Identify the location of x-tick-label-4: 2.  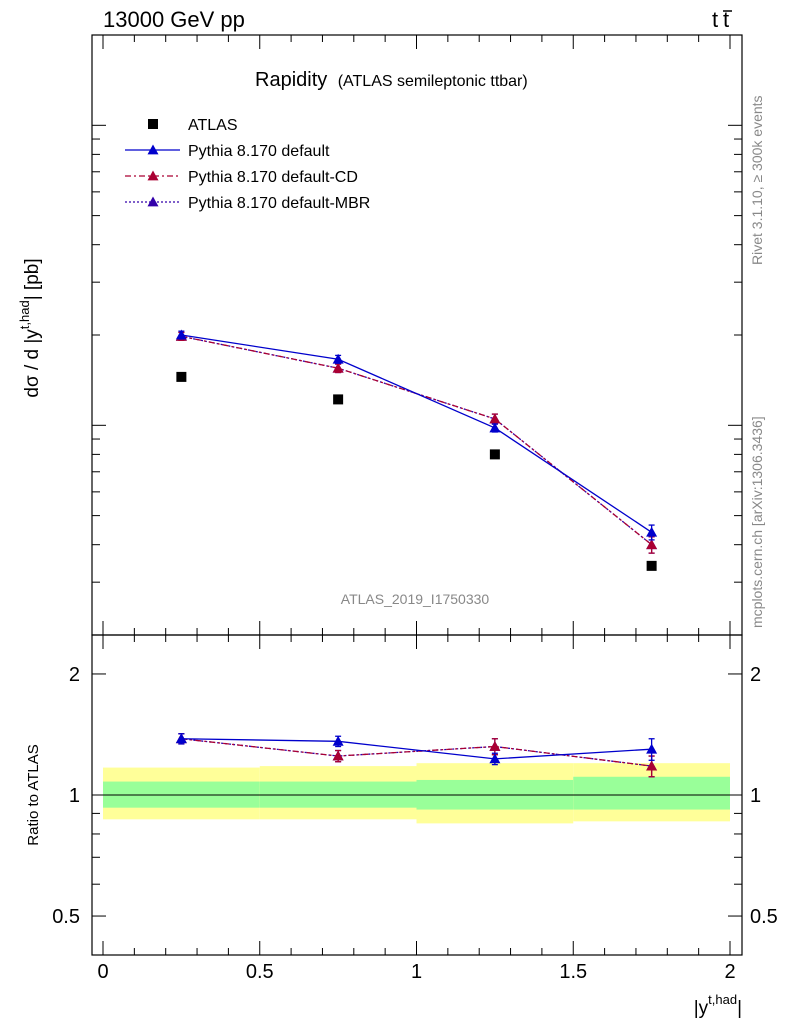
(729, 972).